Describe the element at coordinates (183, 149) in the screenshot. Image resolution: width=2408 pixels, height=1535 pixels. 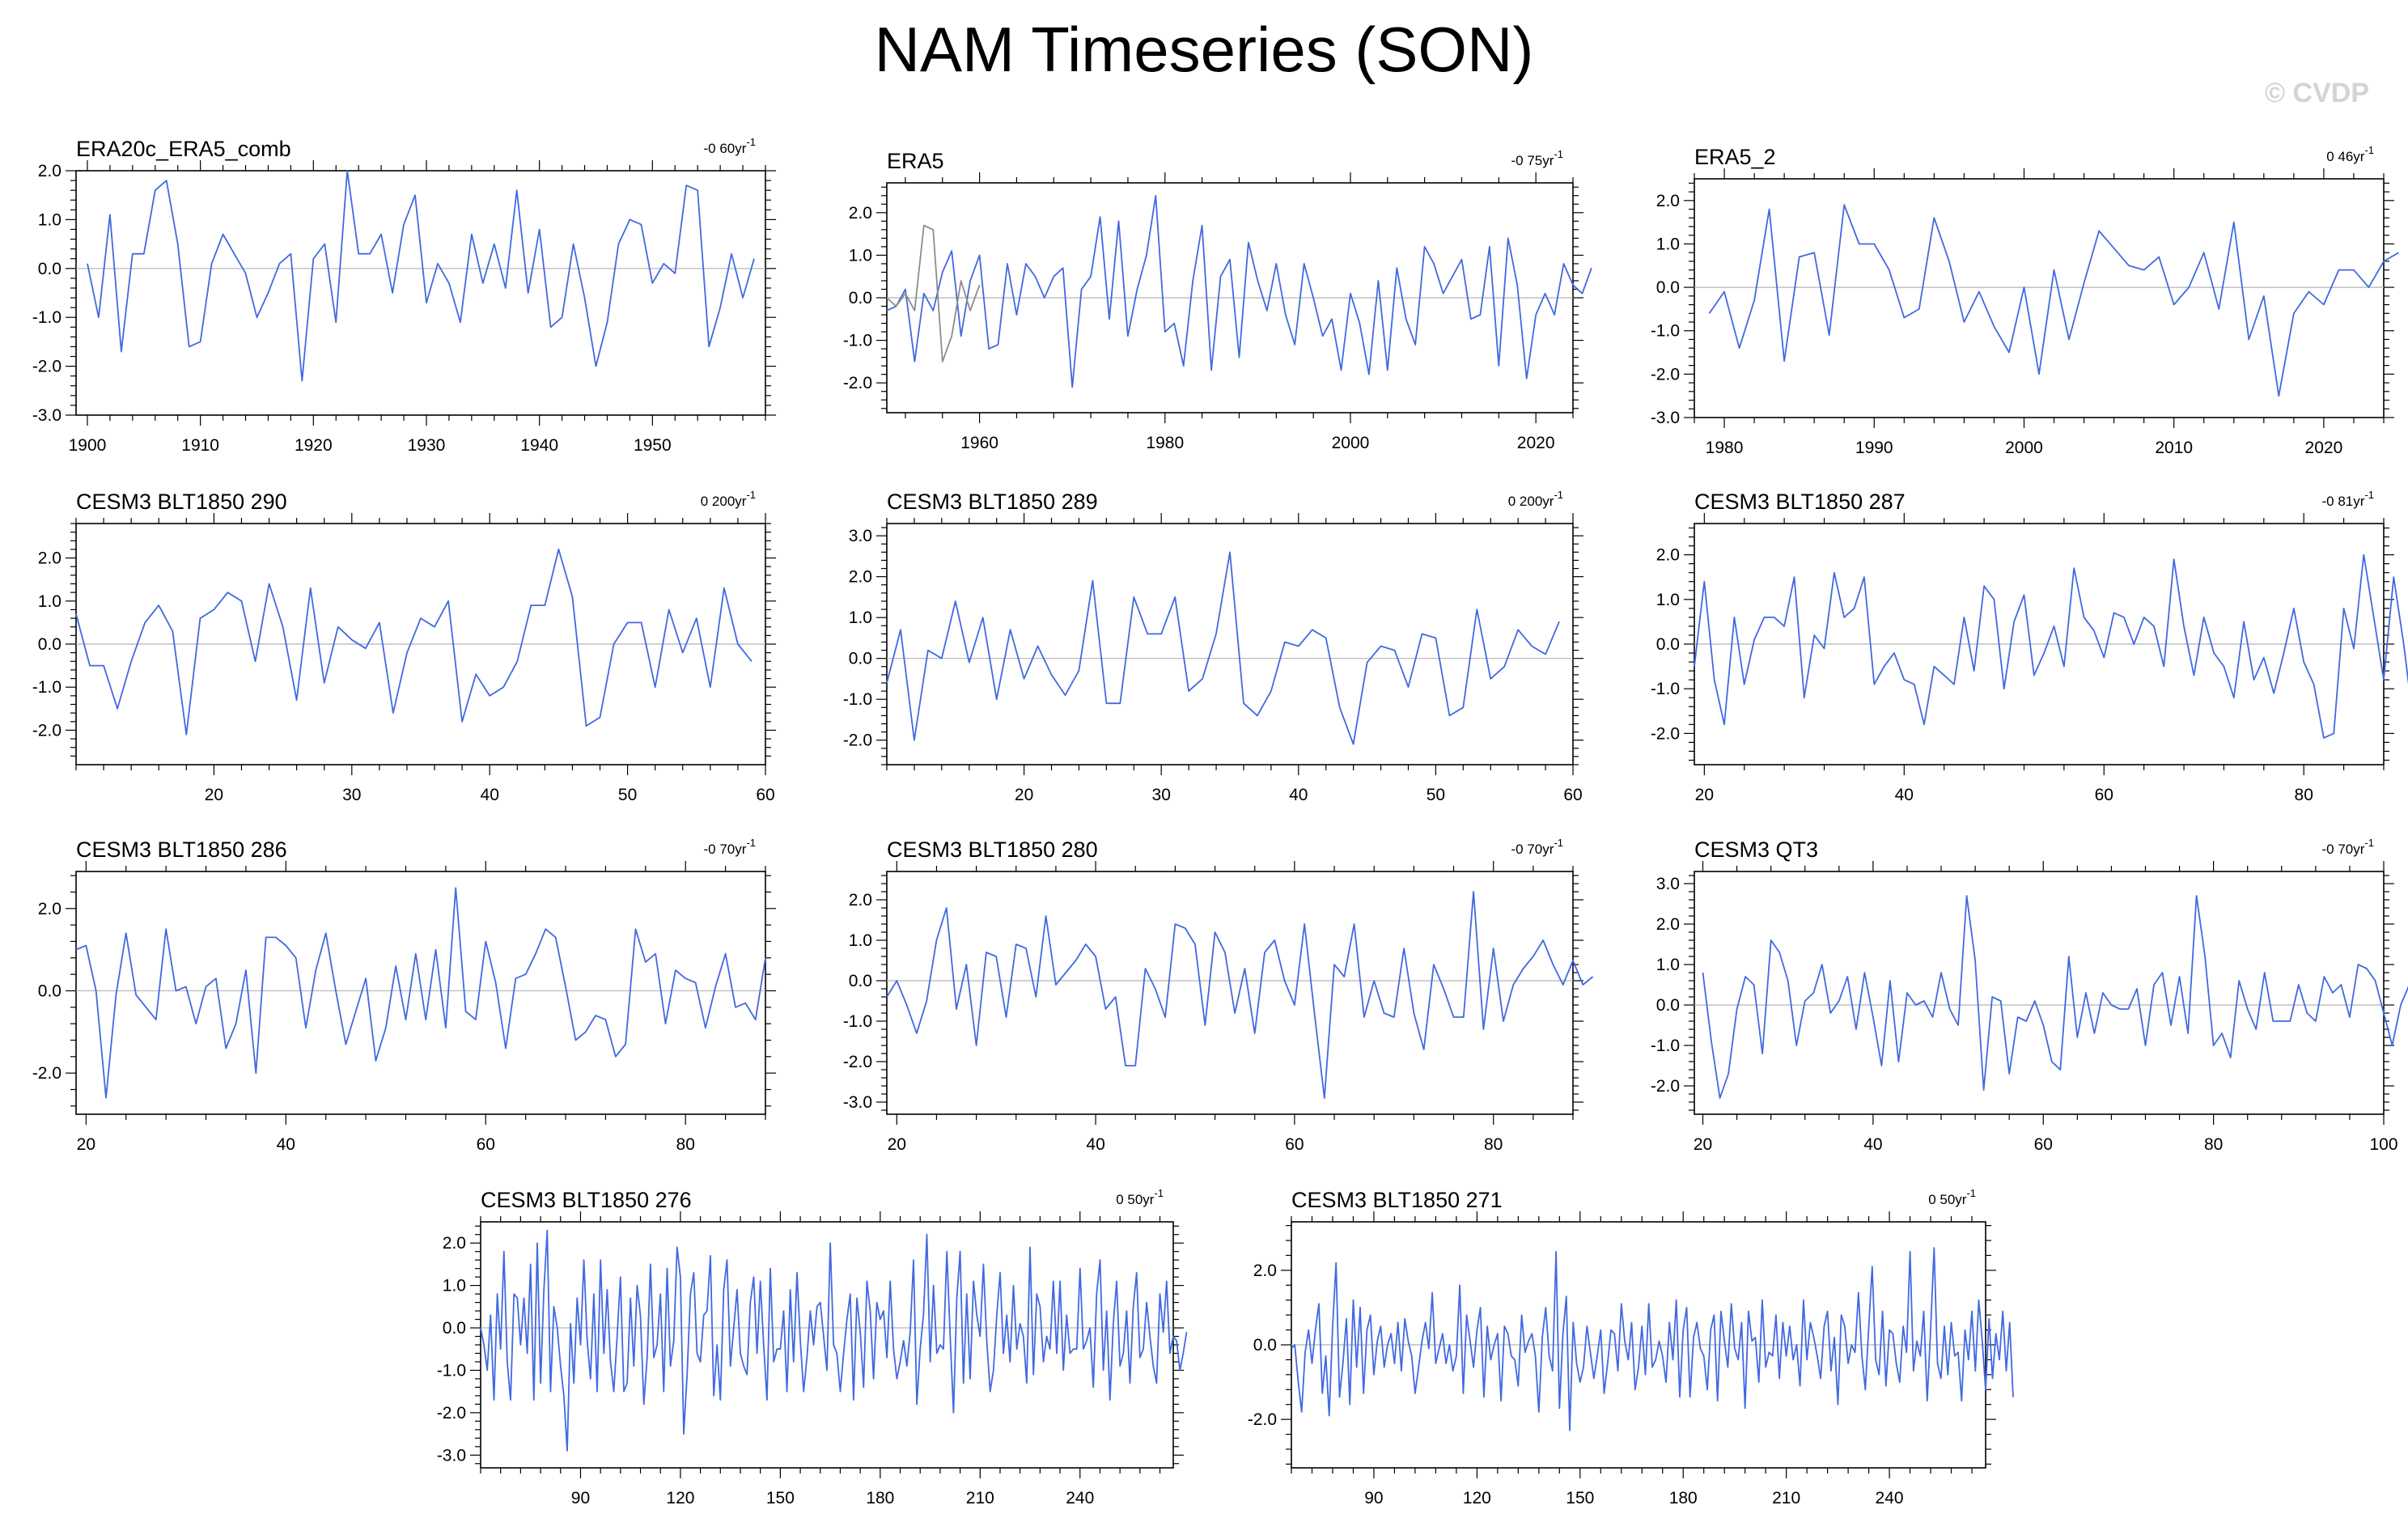
I see `panel-title: ERA20c_ERA5_comb` at that location.